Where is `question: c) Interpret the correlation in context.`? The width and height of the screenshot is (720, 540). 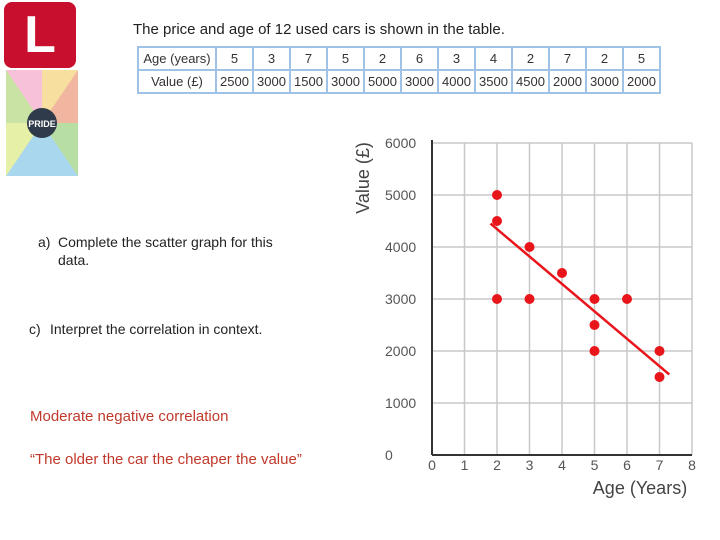 question: c) Interpret the correlation in context. is located at coordinates (179, 329).